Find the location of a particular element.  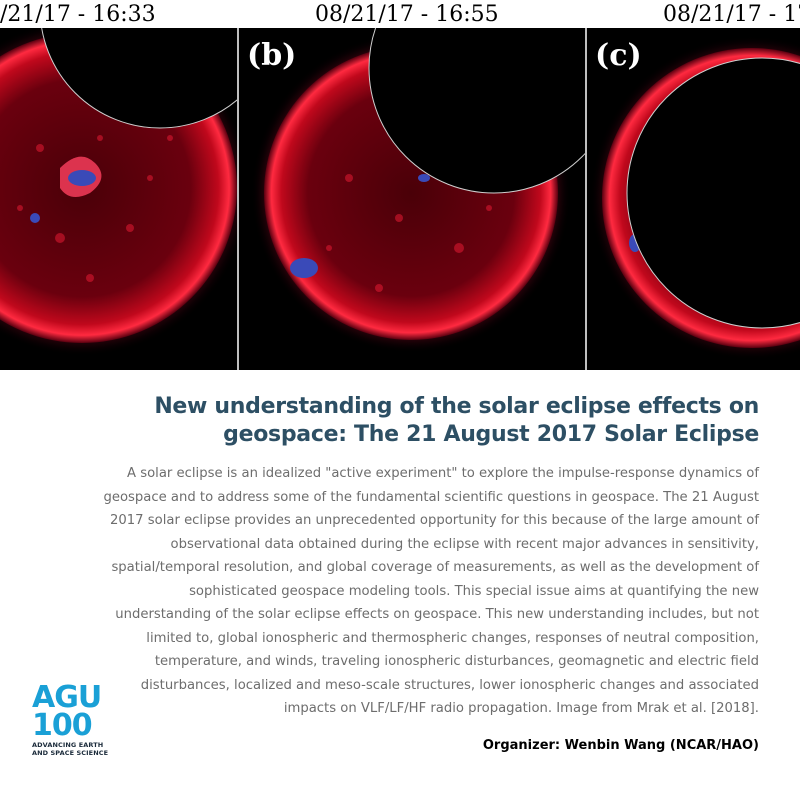

eclipse-panel-a: /21/17 - 16:33 is located at coordinates (118, 185).